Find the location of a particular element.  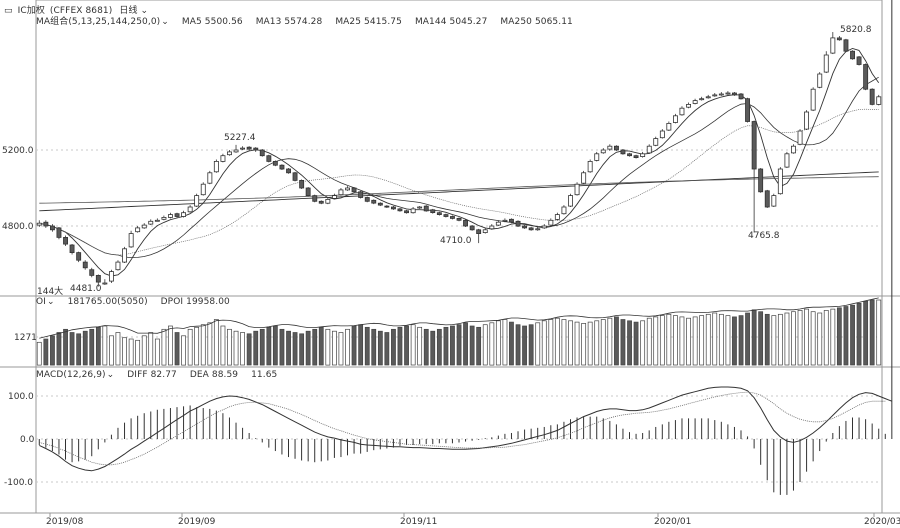

oi-header: OI⌄ 181765.00(5050) DPOI 19958.00 is located at coordinates (138, 302).